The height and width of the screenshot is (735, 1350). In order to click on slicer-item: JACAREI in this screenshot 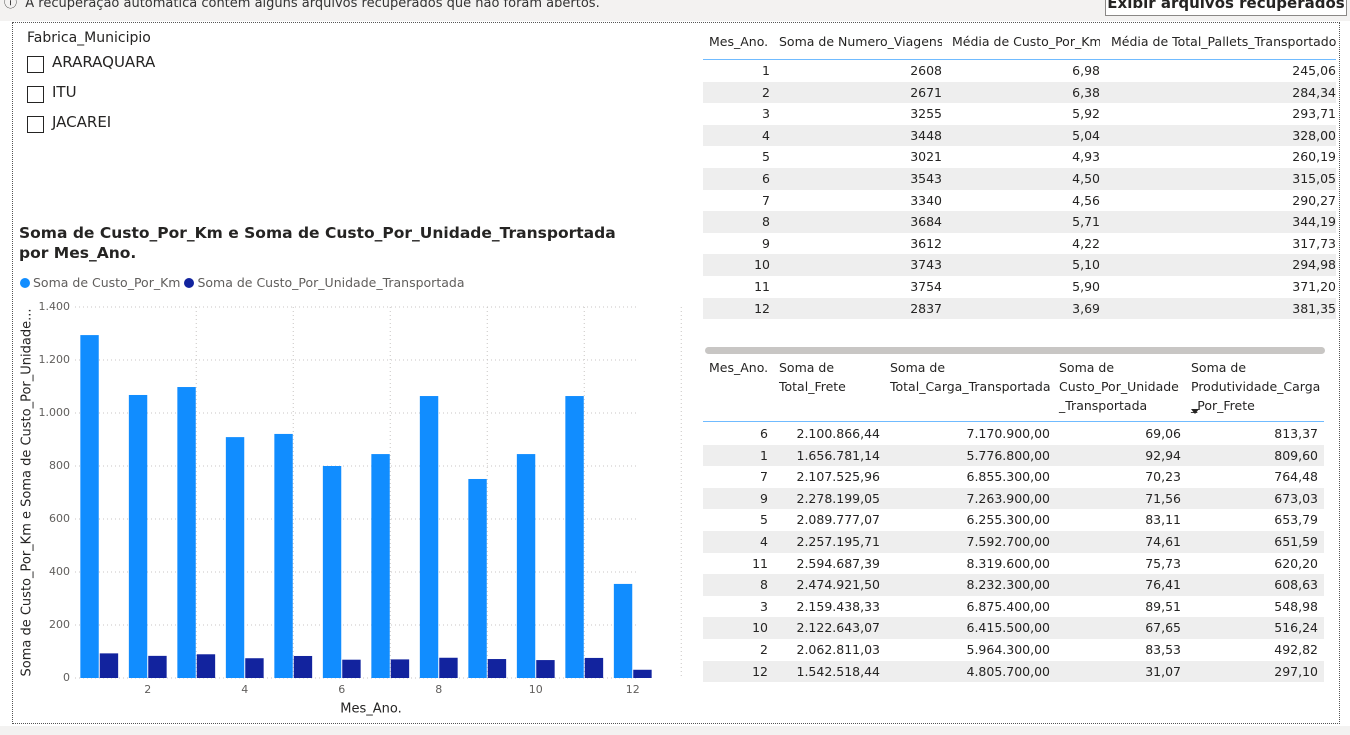, I will do `click(82, 122)`.